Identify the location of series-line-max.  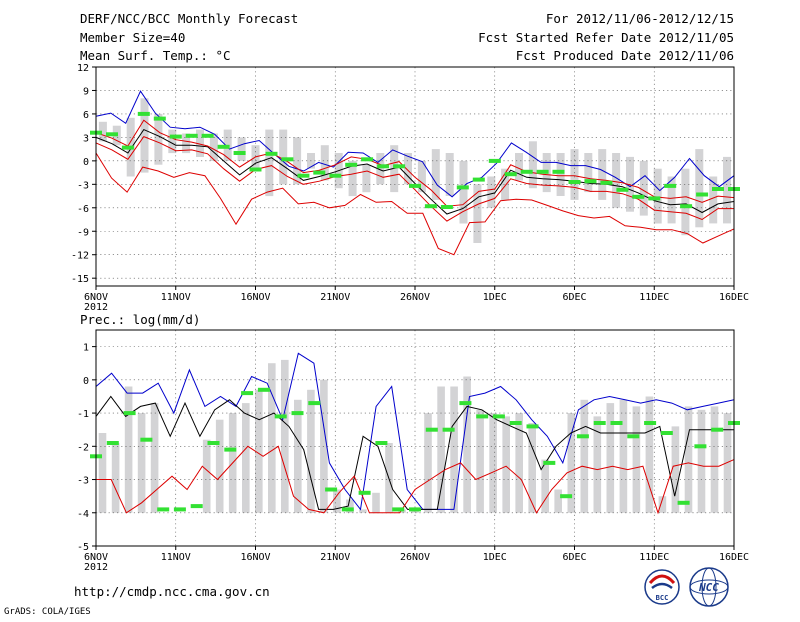
(415, 144).